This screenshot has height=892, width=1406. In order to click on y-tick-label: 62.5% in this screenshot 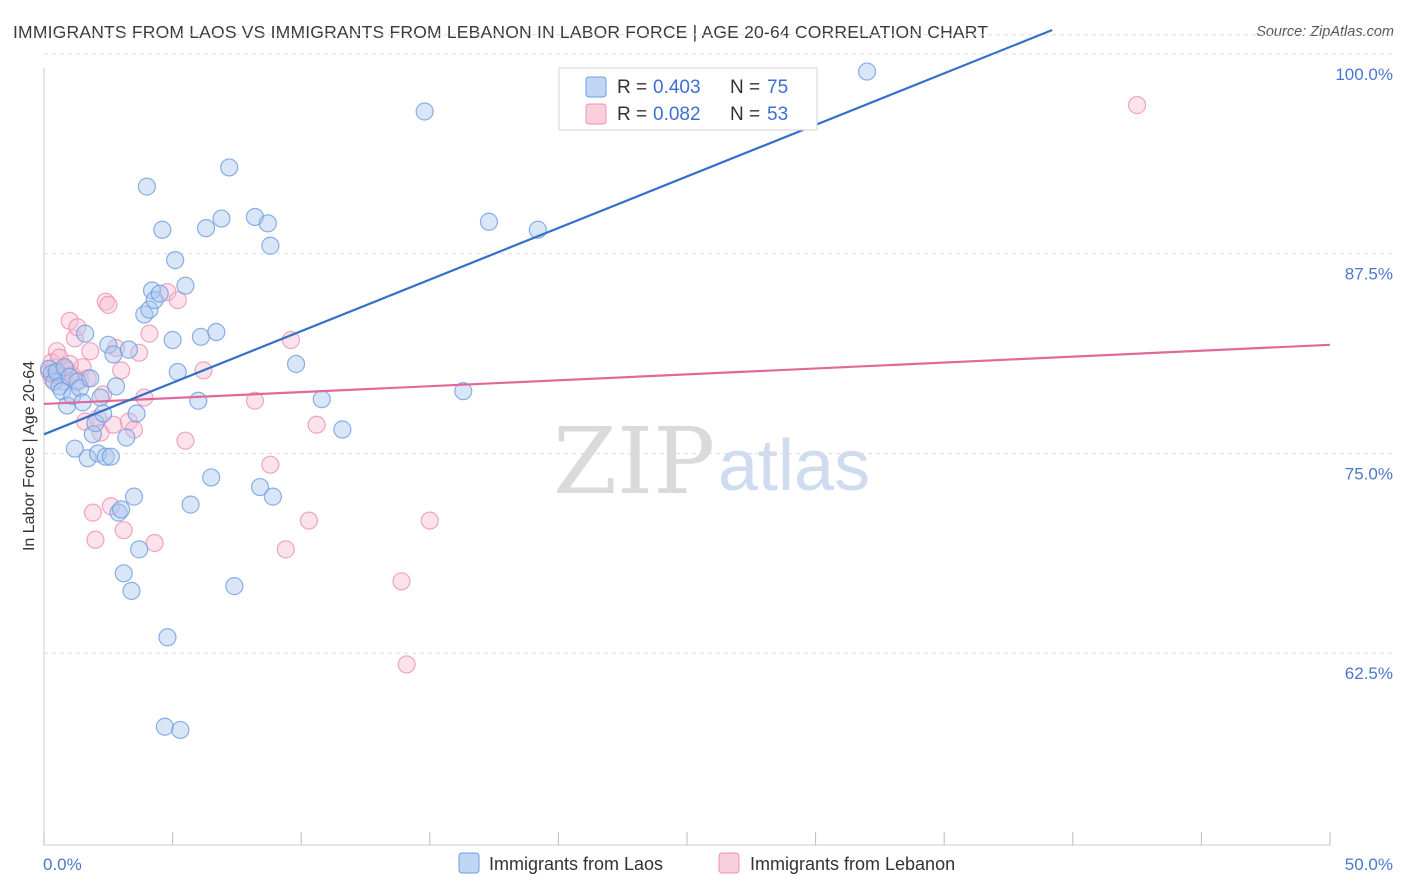, I will do `click(1369, 673)`.